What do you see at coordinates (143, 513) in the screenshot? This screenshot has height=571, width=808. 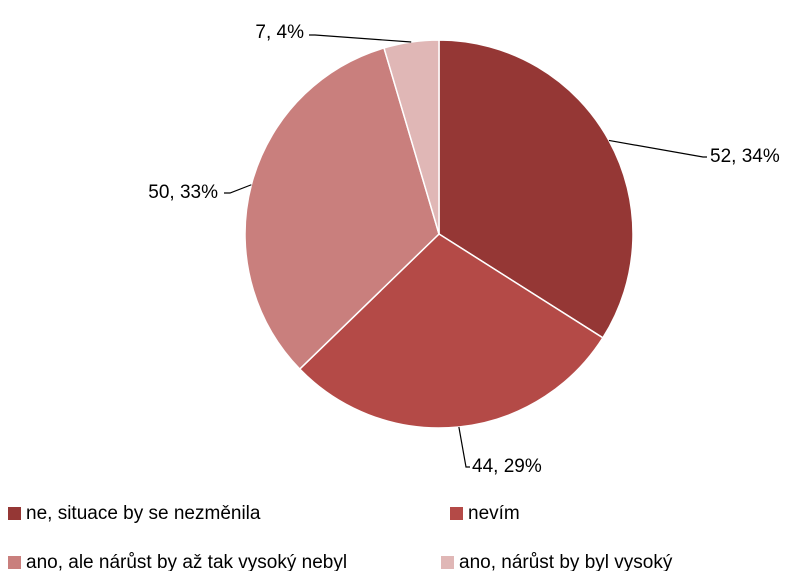 I see `legend-label: ne, situace by se nezměnila` at bounding box center [143, 513].